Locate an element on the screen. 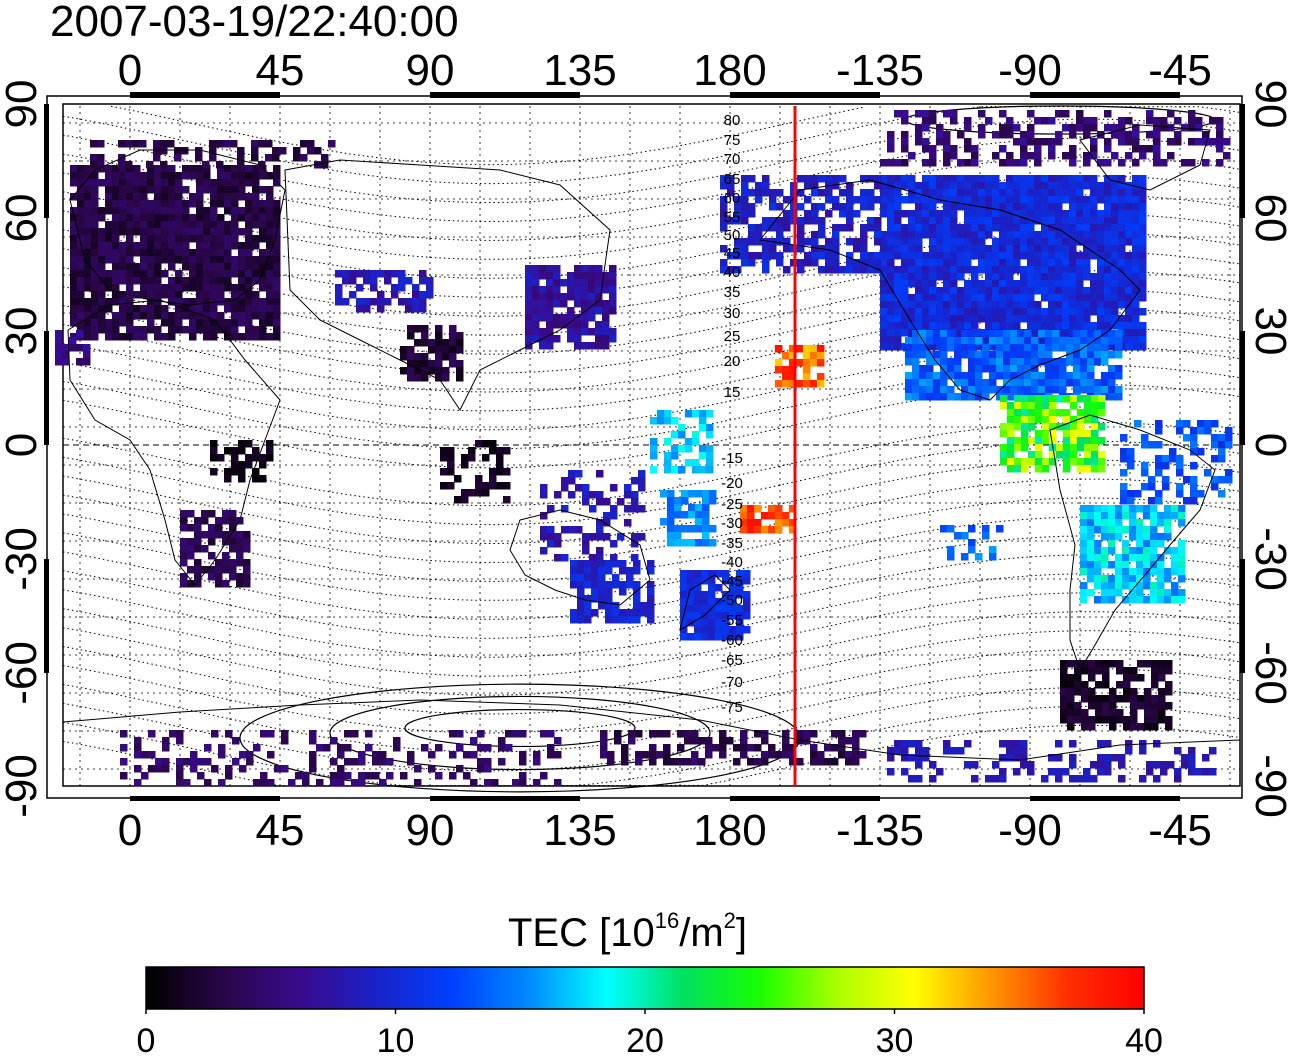 The image size is (1292, 1057). coastline is located at coordinates (174, 442).